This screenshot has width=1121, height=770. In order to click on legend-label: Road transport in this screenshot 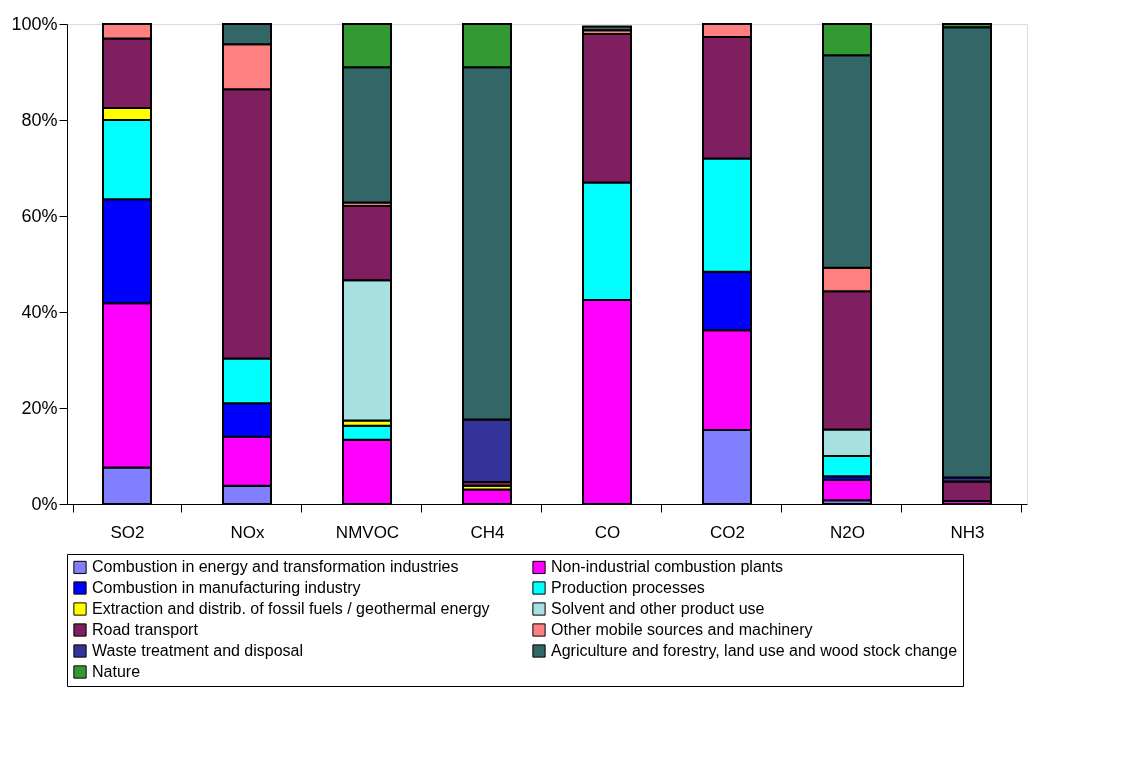, I will do `click(145, 629)`.